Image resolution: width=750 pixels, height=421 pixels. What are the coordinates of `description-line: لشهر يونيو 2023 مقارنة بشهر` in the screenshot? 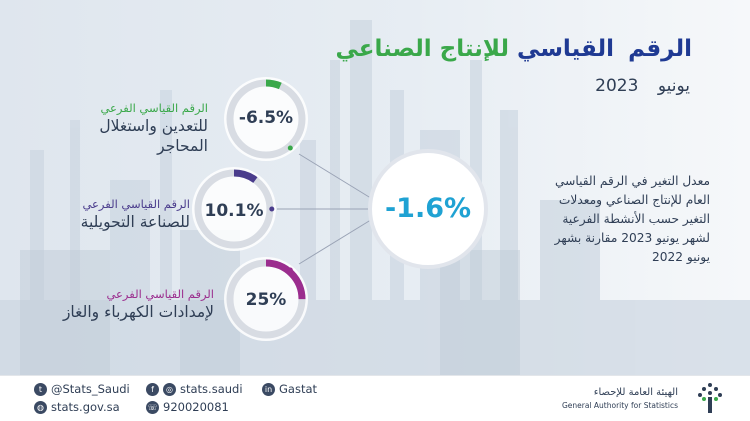 It's located at (632, 238).